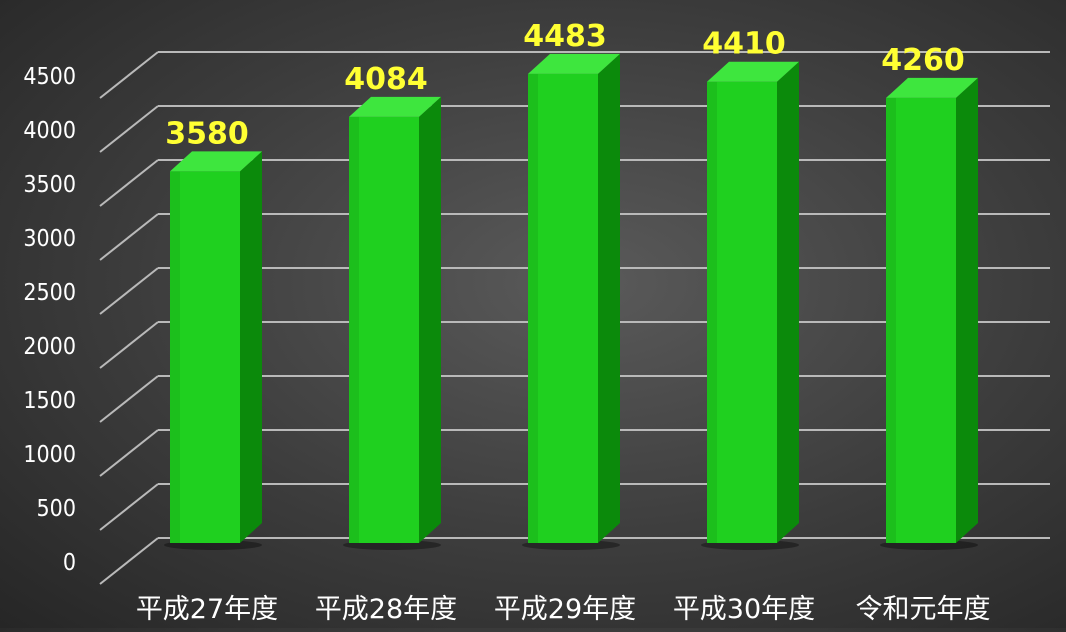  Describe the element at coordinates (49, 347) in the screenshot. I see `y-tick-label: 2000` at that location.